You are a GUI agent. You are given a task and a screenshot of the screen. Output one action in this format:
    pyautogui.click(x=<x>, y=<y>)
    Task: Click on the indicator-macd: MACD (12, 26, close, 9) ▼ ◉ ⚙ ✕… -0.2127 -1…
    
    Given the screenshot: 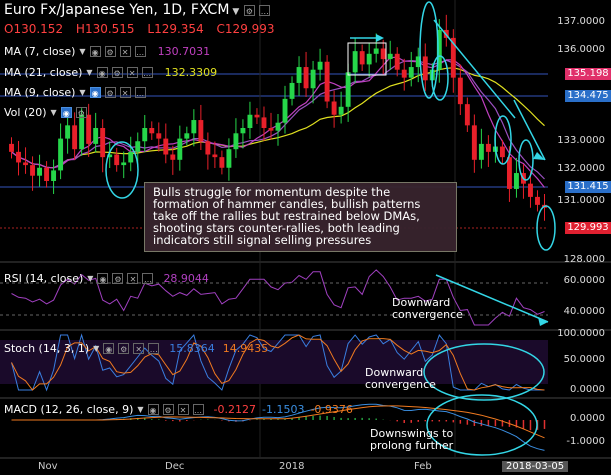 What is the action you would take?
    pyautogui.click(x=178, y=409)
    